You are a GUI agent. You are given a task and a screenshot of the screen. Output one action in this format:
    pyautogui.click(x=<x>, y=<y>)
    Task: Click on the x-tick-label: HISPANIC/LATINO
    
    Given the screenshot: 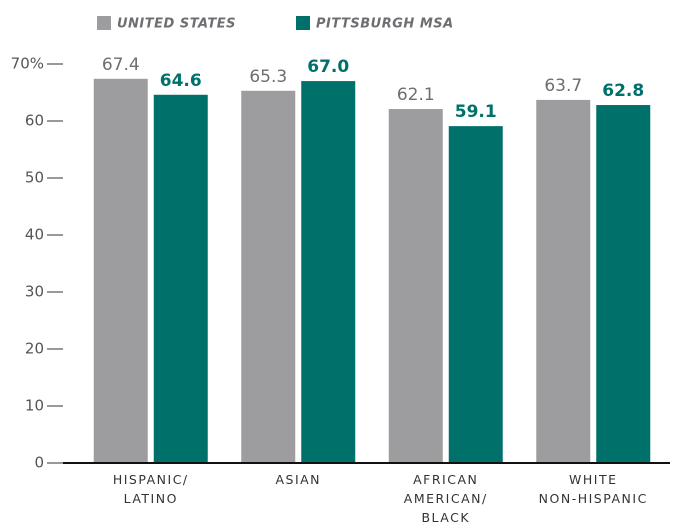 What is the action you would take?
    pyautogui.click(x=151, y=489)
    